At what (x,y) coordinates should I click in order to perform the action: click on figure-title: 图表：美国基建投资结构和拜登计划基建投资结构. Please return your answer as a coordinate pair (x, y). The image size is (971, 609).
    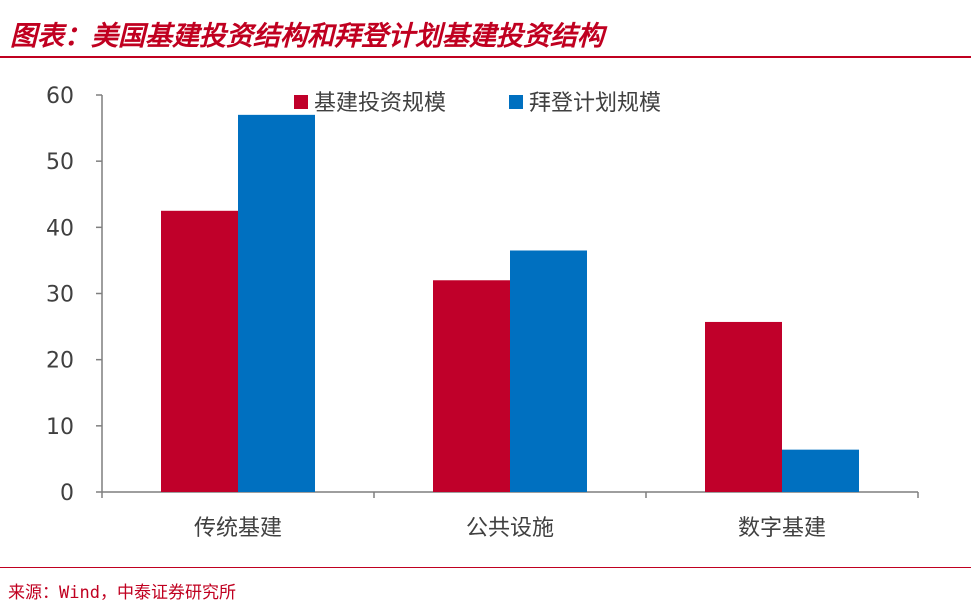
    Looking at the image, I should click on (307, 36).